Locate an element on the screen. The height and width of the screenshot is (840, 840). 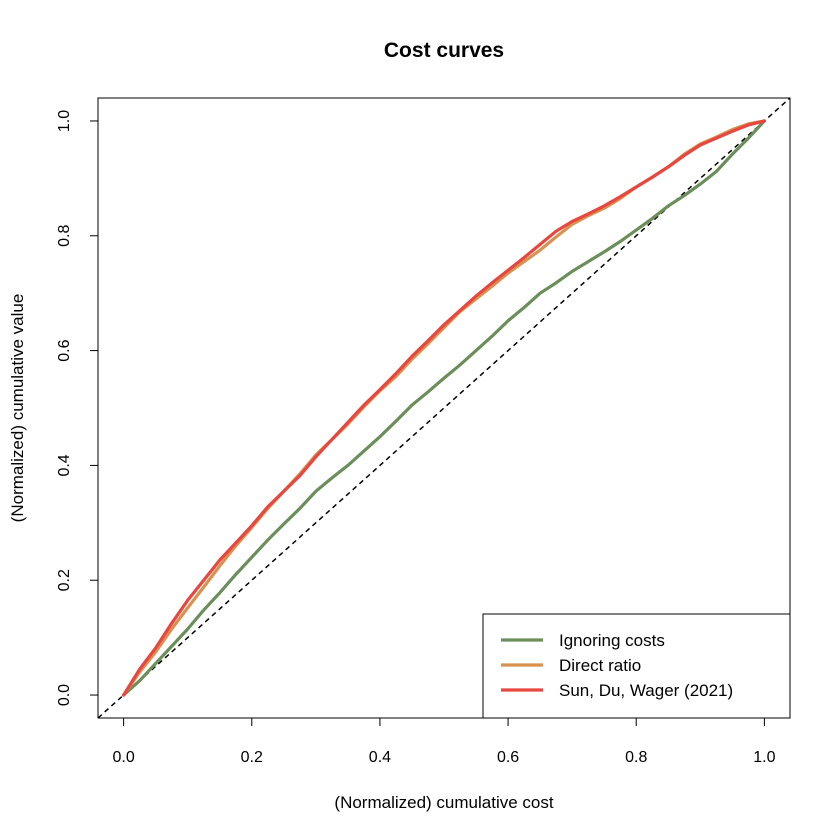
legend-label: Ignoring costs is located at coordinates (612, 640).